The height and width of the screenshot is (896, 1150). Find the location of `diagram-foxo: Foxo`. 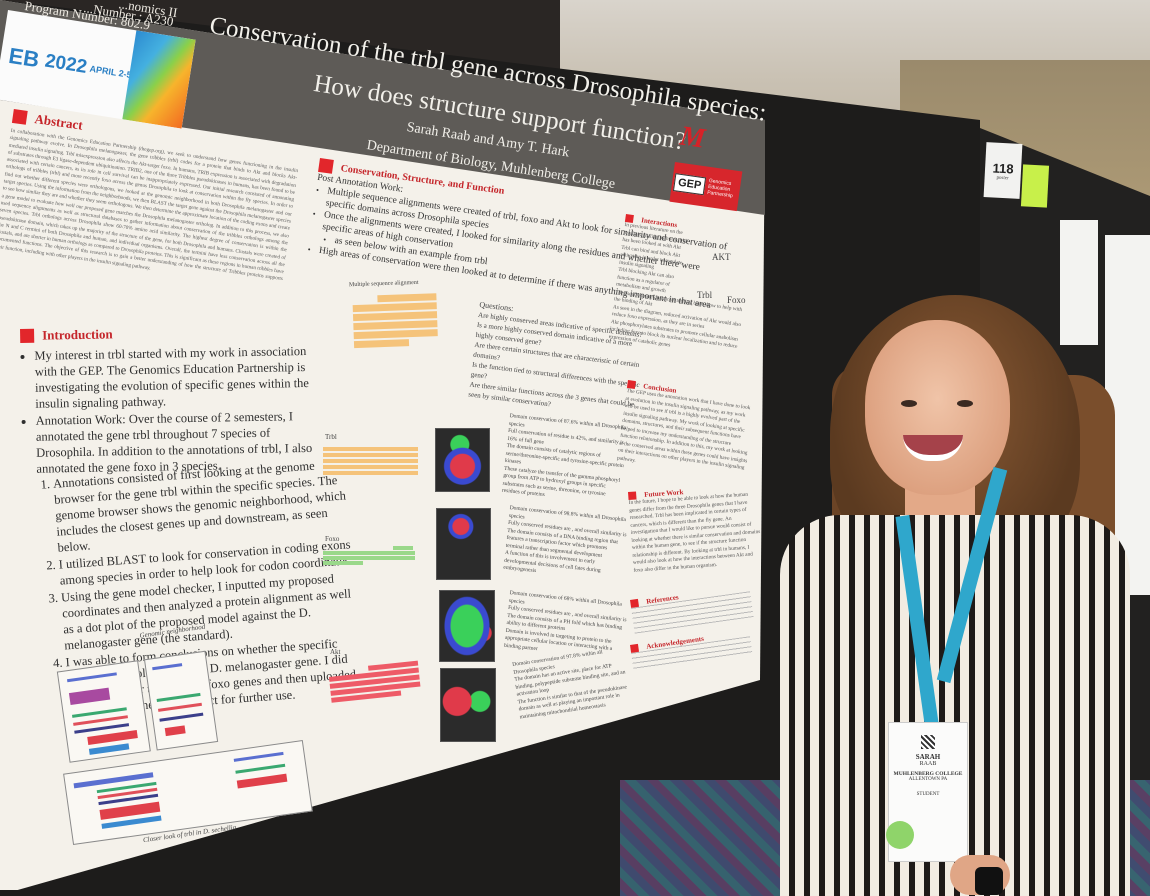

diagram-foxo: Foxo is located at coordinates (736, 300).